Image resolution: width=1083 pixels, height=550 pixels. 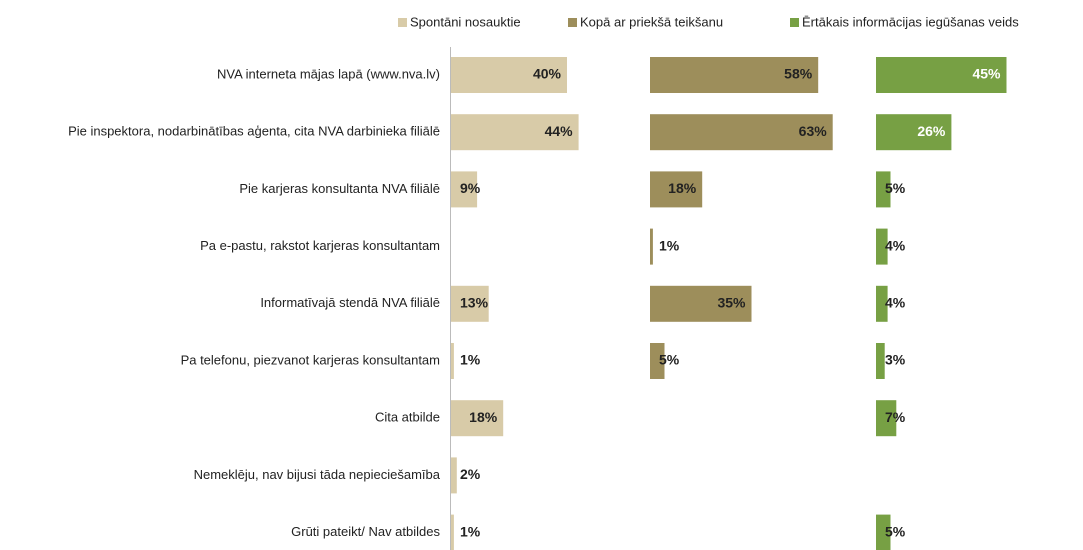 What do you see at coordinates (731, 303) in the screenshot?
I see `value-label: 35%` at bounding box center [731, 303].